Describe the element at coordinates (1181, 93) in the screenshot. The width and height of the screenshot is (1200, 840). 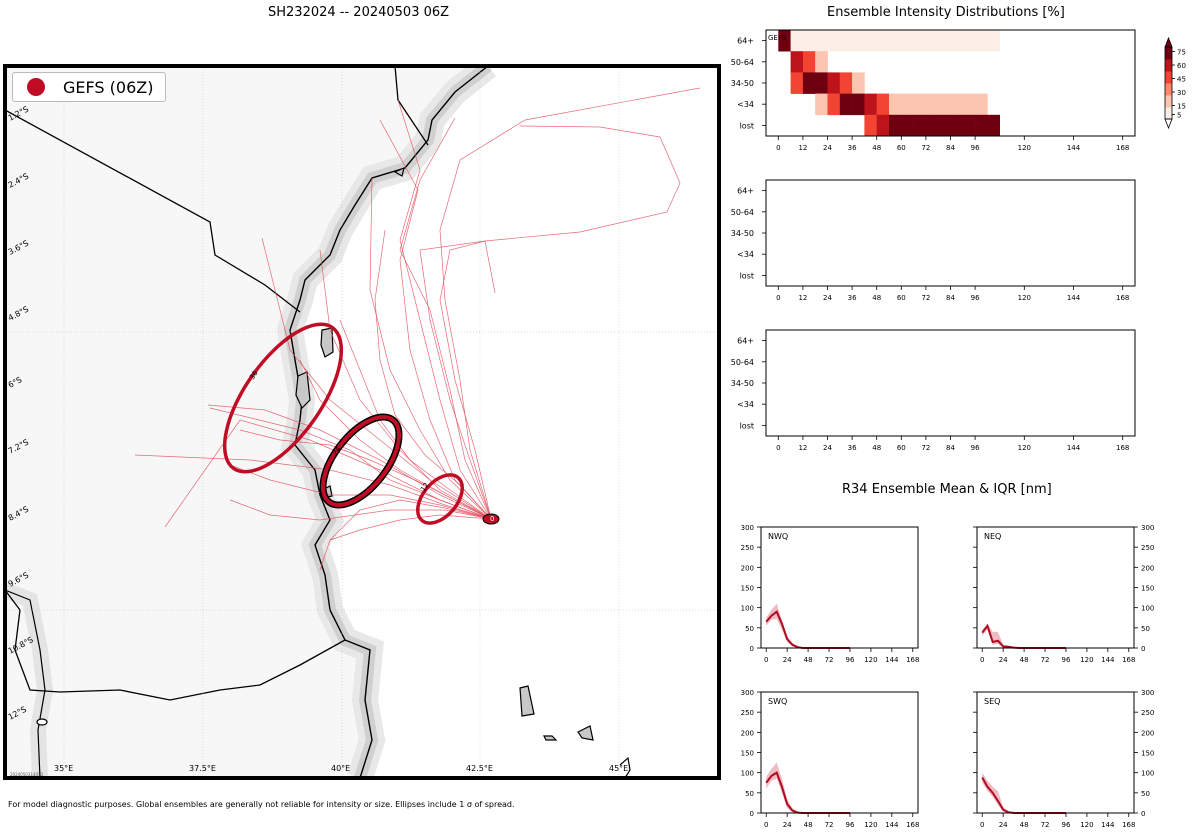
I see `colorbar-tick-label: 30` at that location.